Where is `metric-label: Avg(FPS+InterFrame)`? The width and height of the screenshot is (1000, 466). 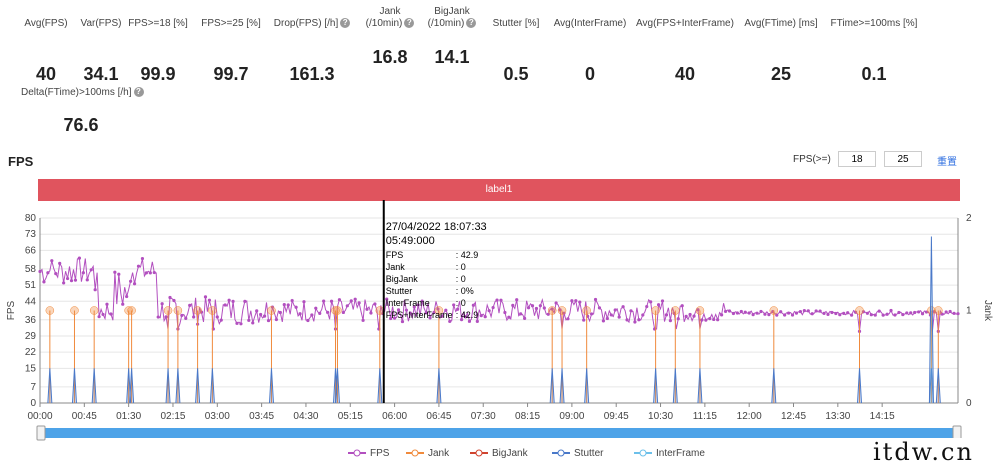 metric-label: Avg(FPS+InterFrame) is located at coordinates (685, 23).